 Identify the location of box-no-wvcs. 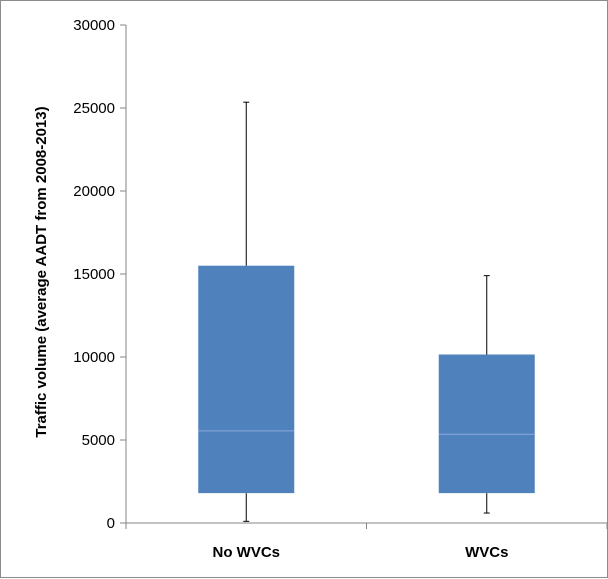
(246, 311).